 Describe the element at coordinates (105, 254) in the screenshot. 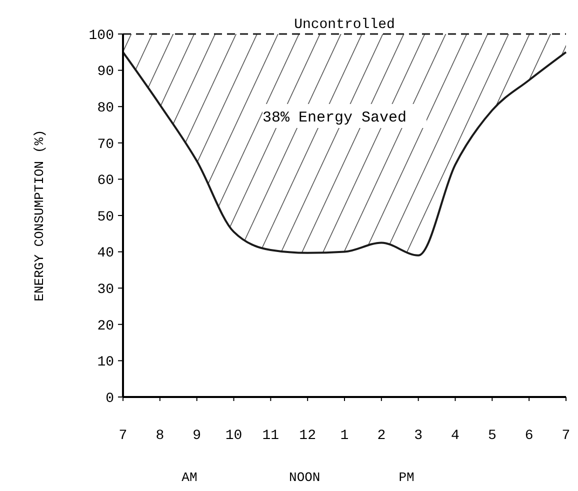

I see `y-tick-label: 40` at that location.